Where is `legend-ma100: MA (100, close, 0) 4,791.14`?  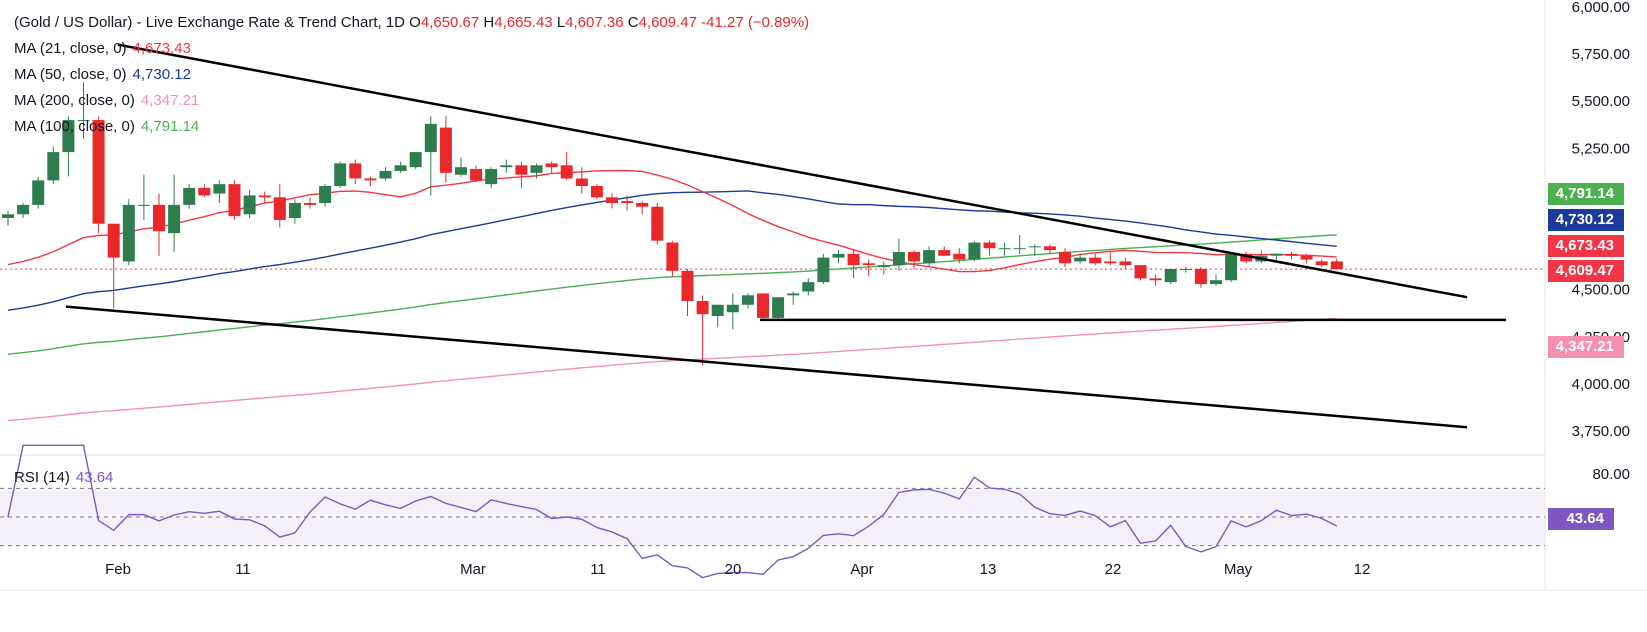 legend-ma100: MA (100, close, 0) 4,791.14 is located at coordinates (106, 126).